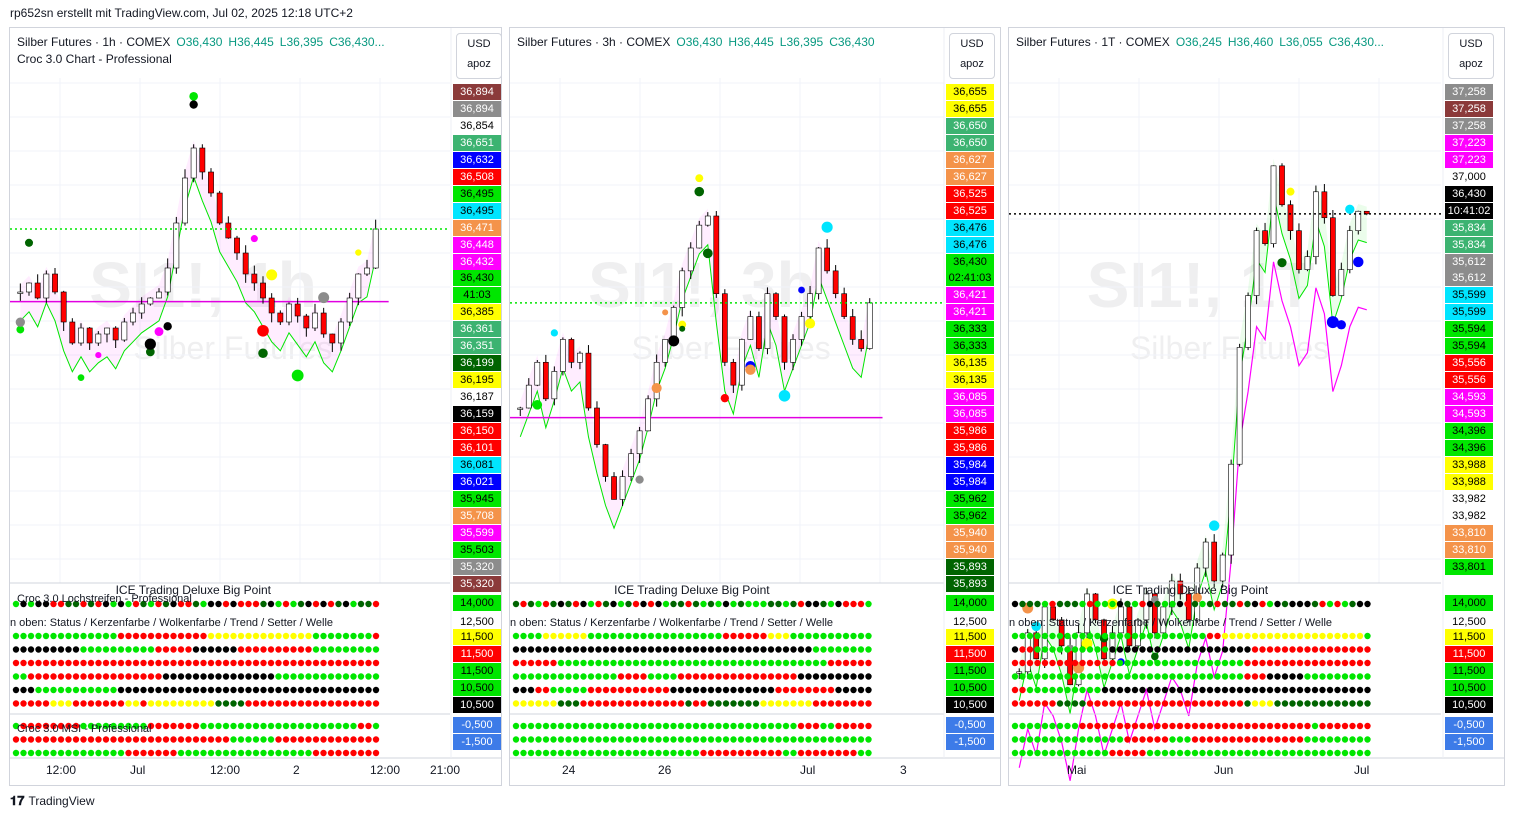 Image resolution: width=1514 pixels, height=819 pixels. What do you see at coordinates (972, 44) in the screenshot?
I see `currency-label: USD` at bounding box center [972, 44].